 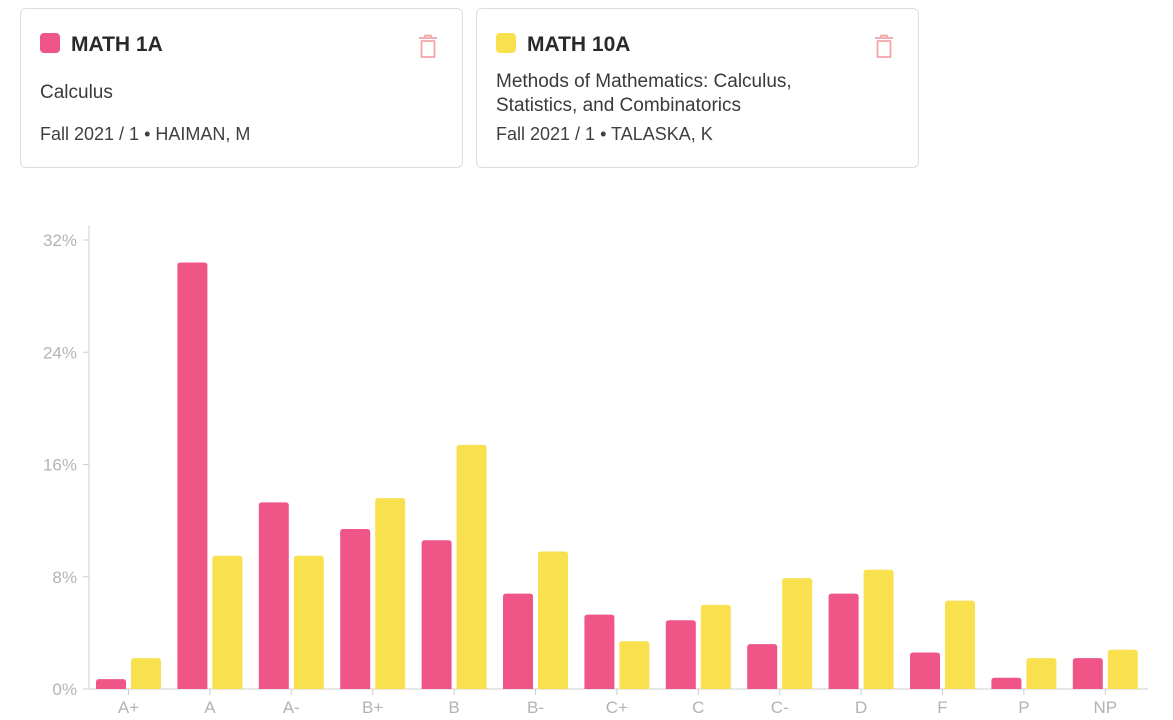 What do you see at coordinates (797, 633) in the screenshot?
I see `bar-math-10a-C-` at bounding box center [797, 633].